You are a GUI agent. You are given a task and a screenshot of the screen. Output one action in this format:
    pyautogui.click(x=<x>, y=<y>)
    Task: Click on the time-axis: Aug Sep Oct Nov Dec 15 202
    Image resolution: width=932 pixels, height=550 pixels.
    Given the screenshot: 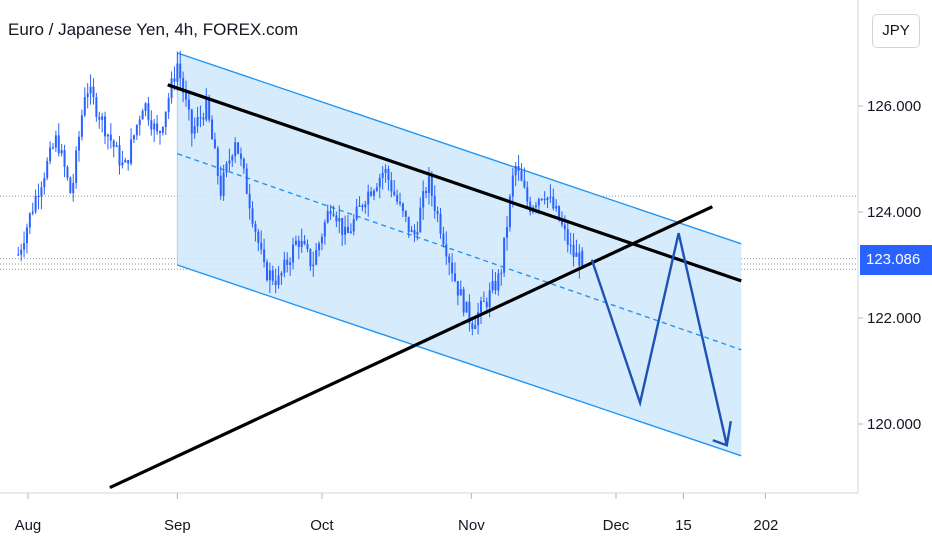 What is the action you would take?
    pyautogui.click(x=397, y=513)
    